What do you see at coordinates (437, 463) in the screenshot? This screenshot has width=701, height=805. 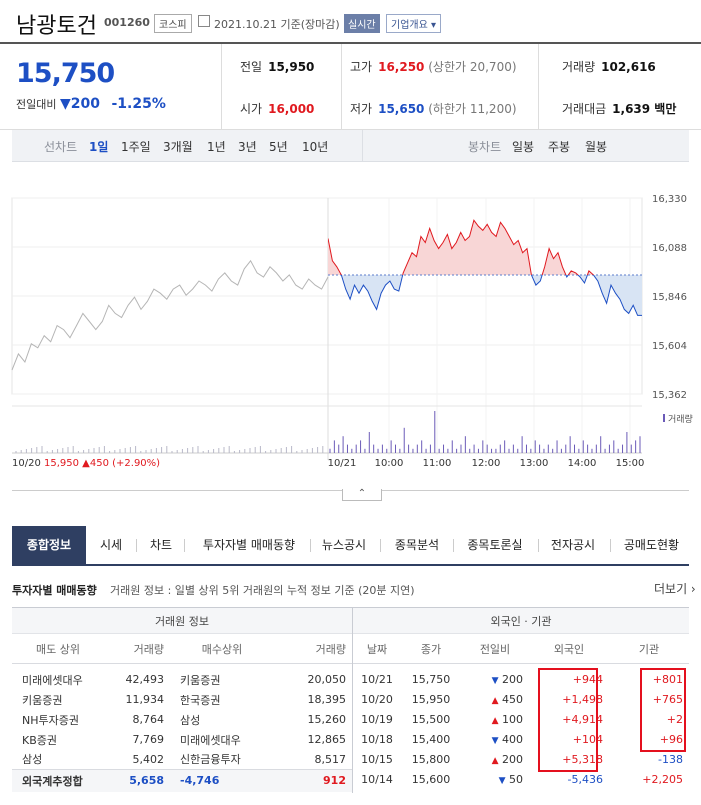 I see `x-tick-label: 11:00` at bounding box center [437, 463].